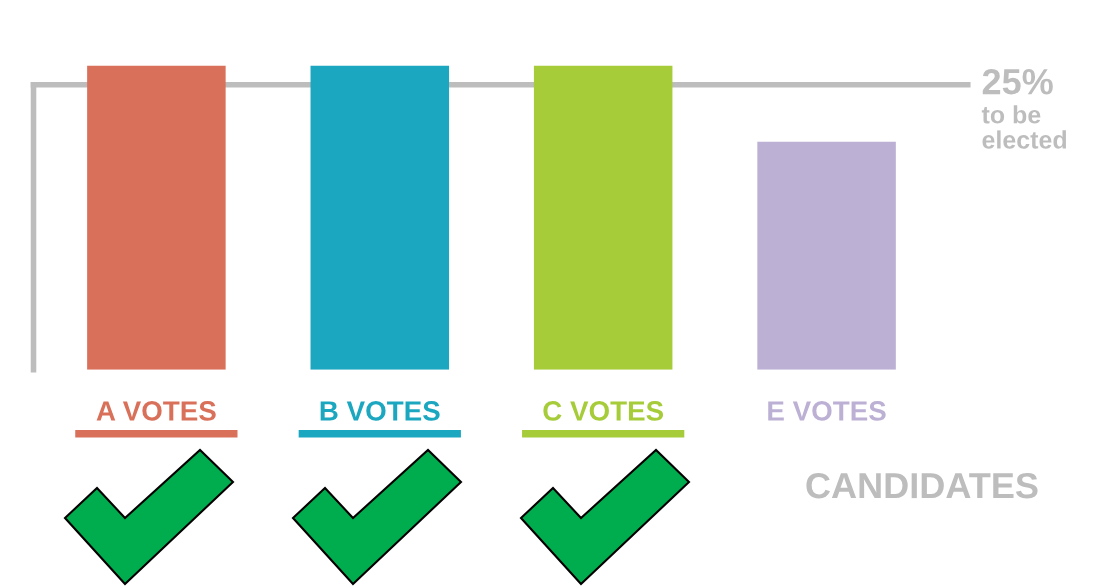 The width and height of the screenshot is (1117, 587). Describe the element at coordinates (380, 411) in the screenshot. I see `x-tick-label: B VOTES` at that location.